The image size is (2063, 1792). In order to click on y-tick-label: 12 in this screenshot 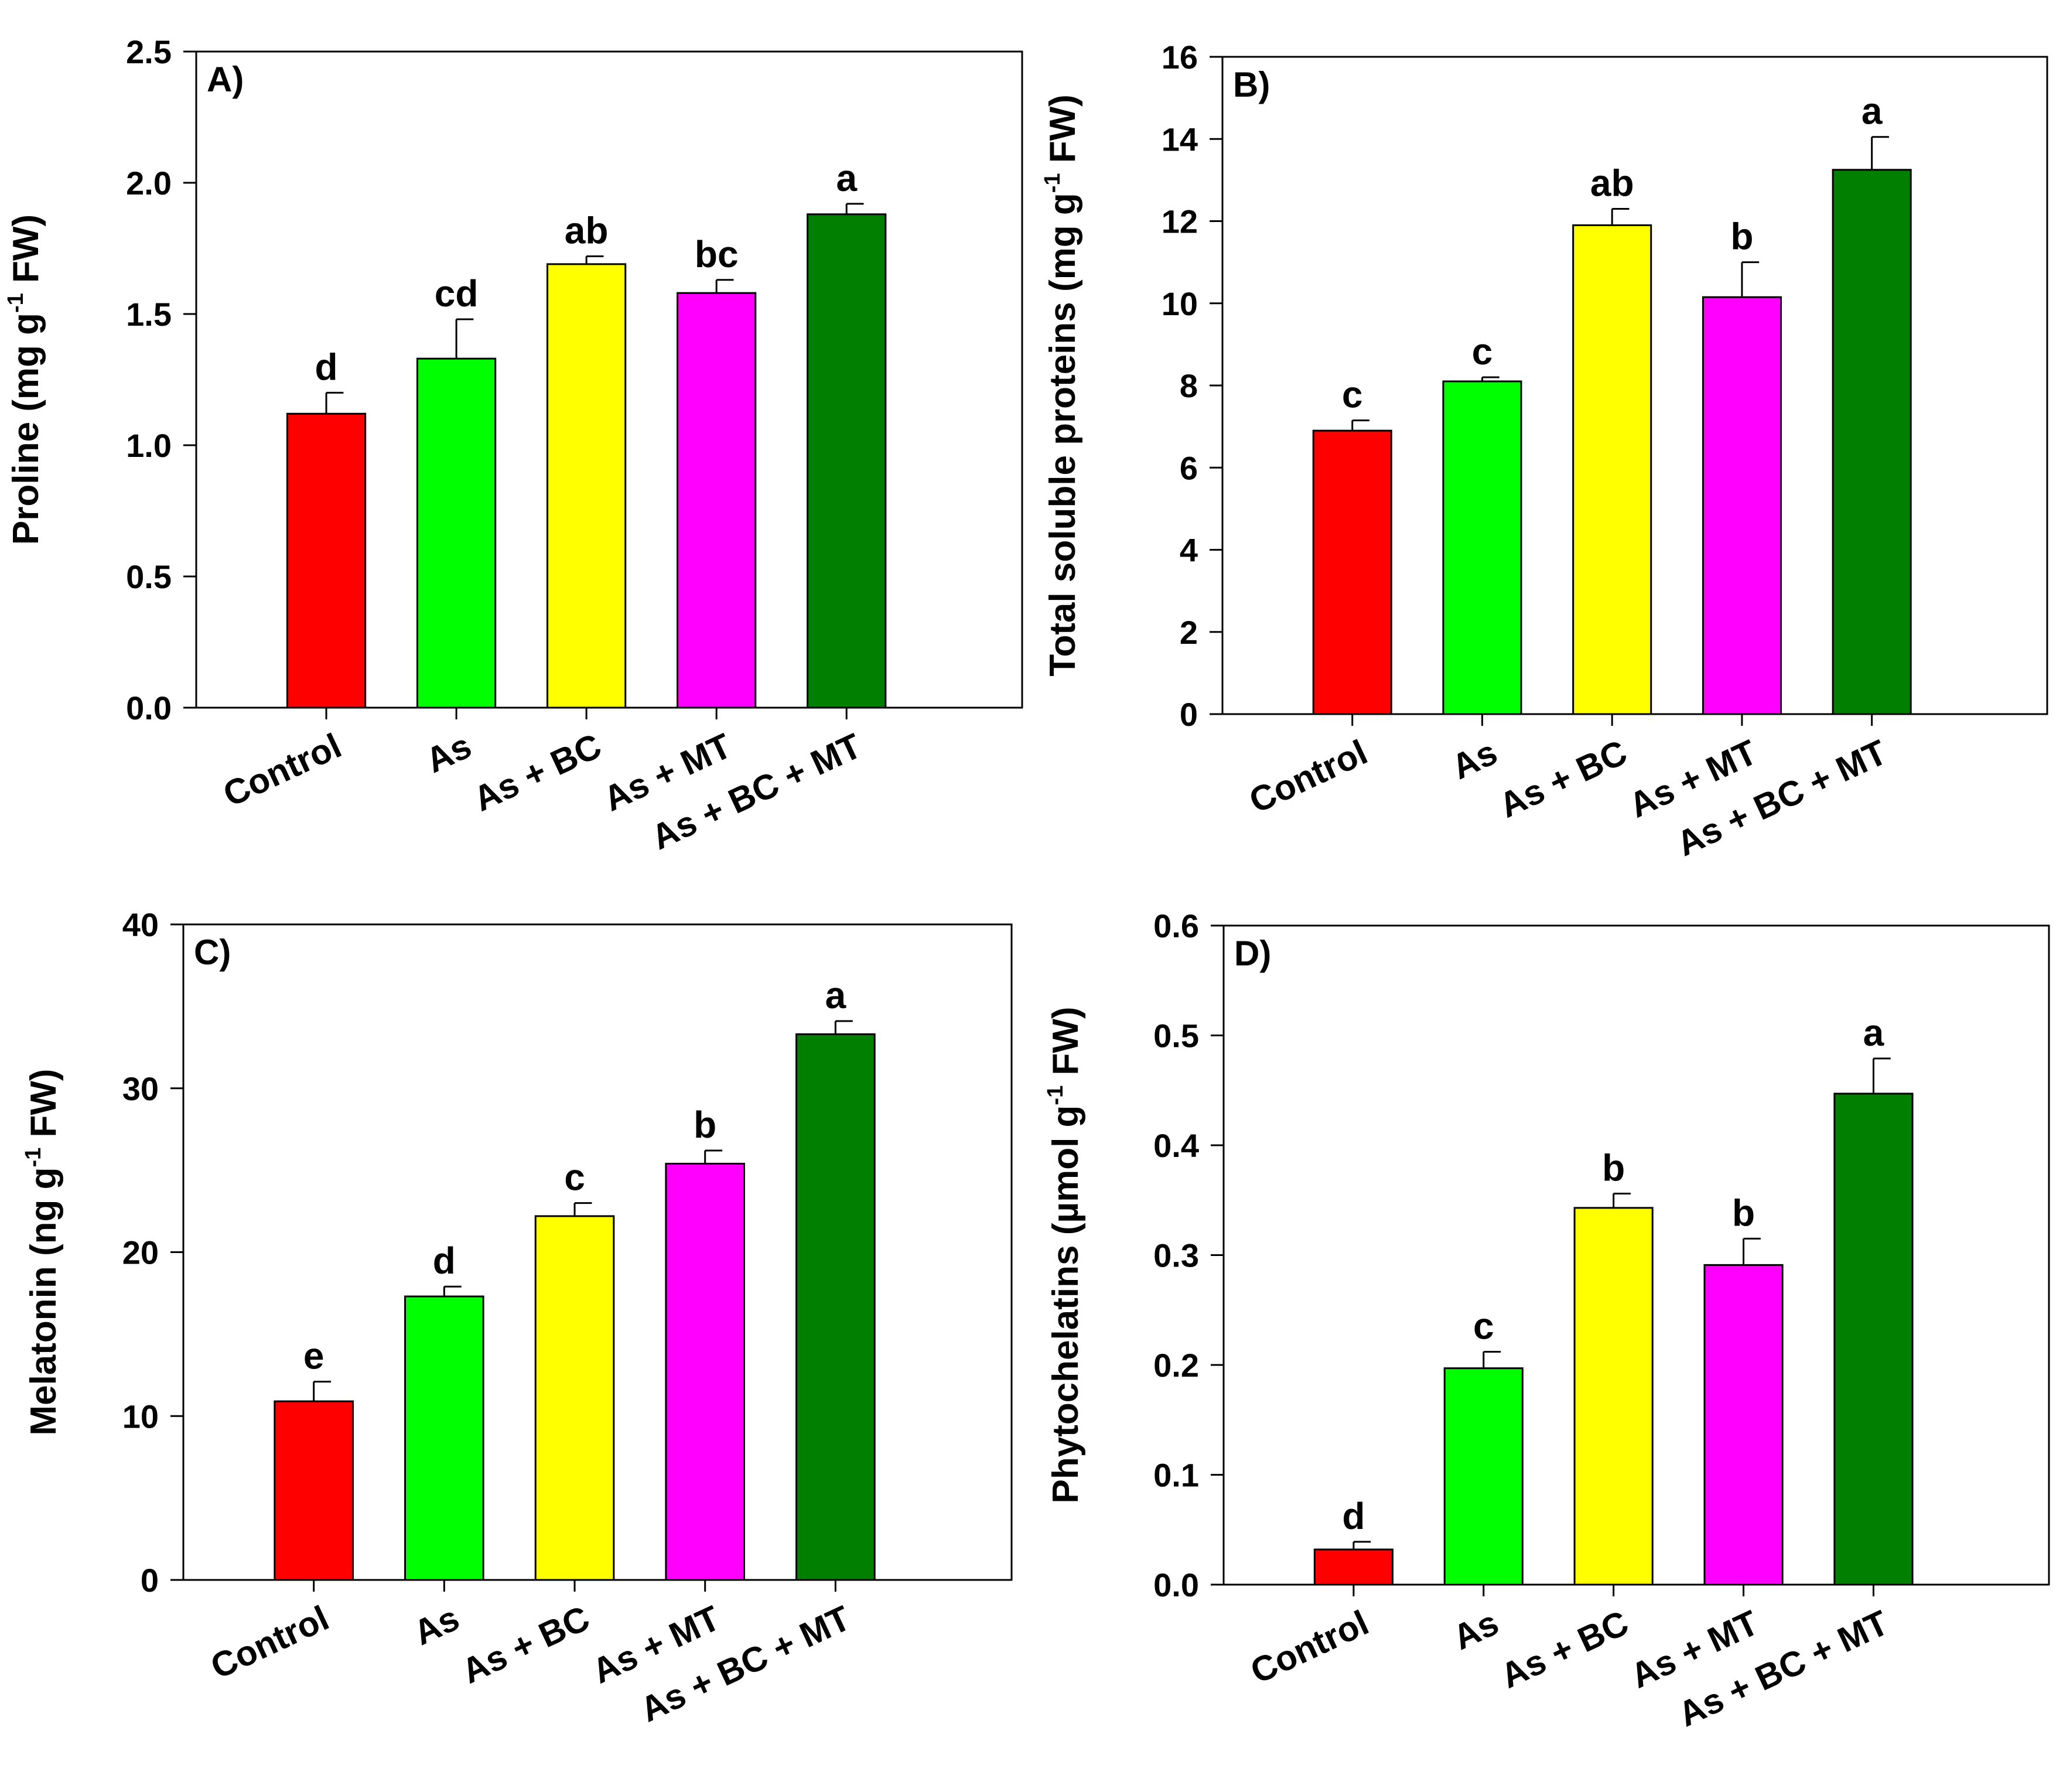, I will do `click(1180, 221)`.